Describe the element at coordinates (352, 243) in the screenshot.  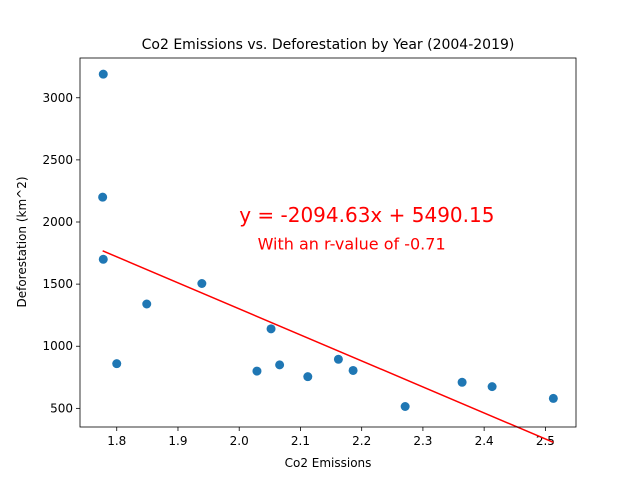
I see `r-value-annotation: With an r-value of -0.71` at that location.